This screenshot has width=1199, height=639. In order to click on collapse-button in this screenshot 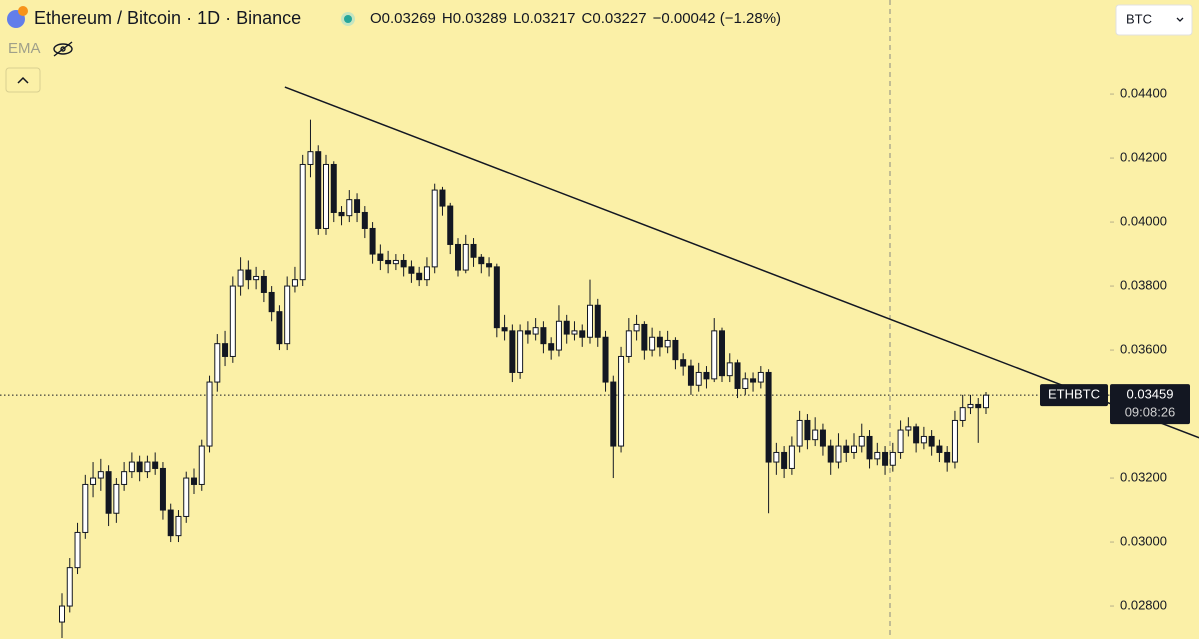, I will do `click(23, 80)`.